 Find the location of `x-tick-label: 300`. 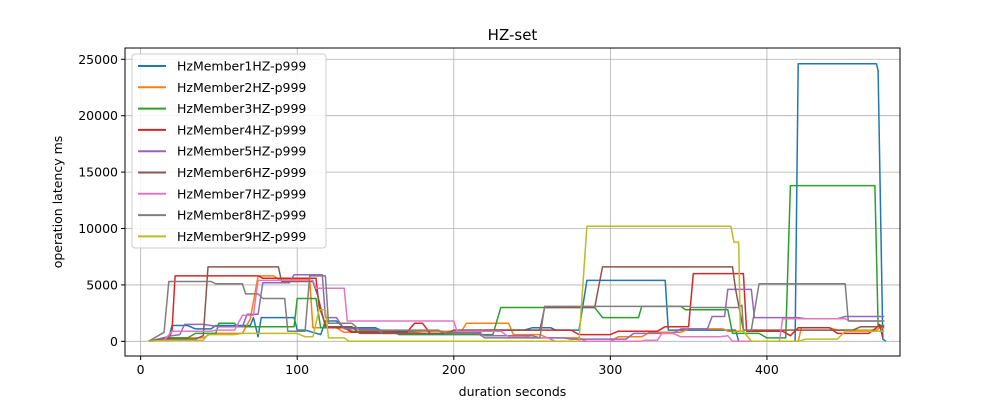

x-tick-label: 300 is located at coordinates (610, 369).